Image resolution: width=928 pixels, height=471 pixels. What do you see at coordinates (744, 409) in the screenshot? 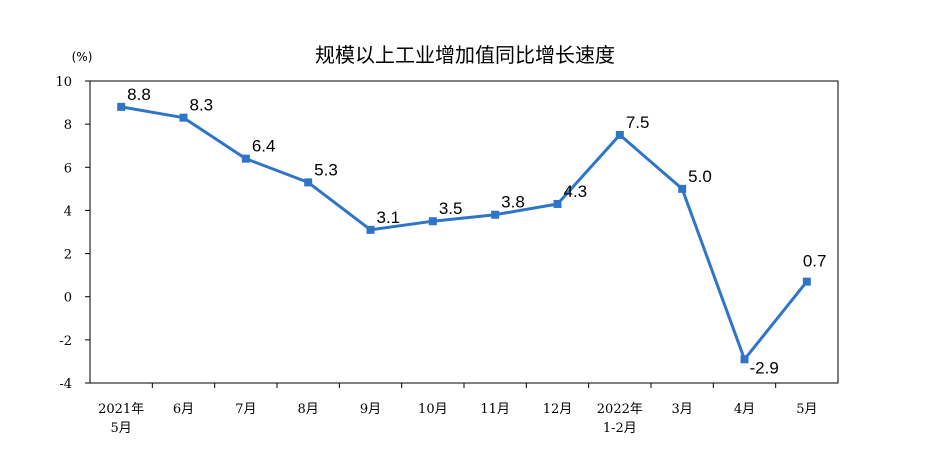
I see `x-tick-label: 4月` at bounding box center [744, 409].